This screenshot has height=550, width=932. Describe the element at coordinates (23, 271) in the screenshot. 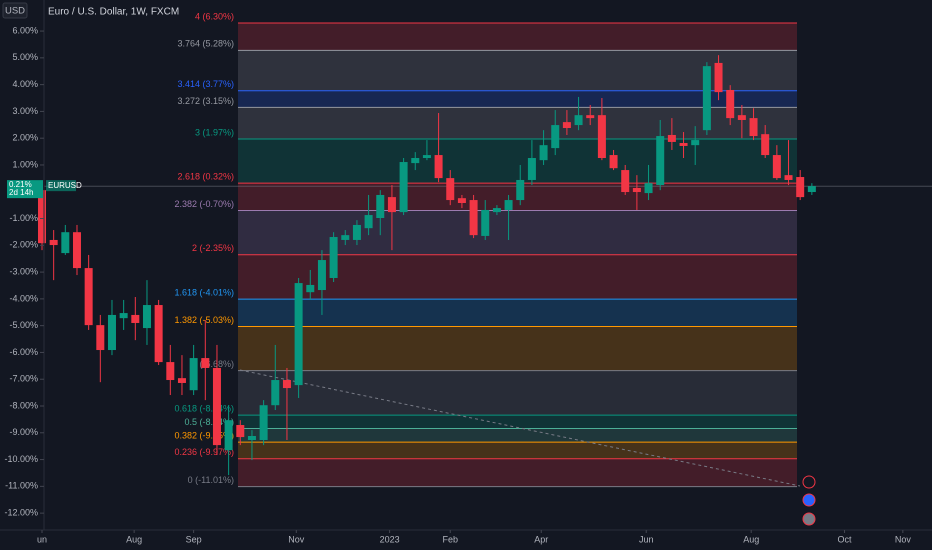

I see `y-tick-label: -3.00%` at that location.